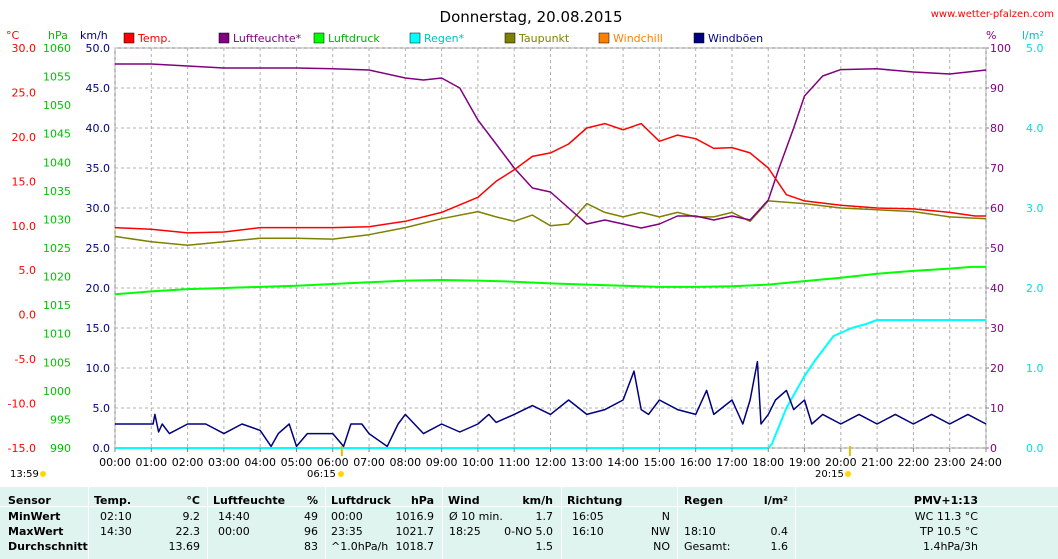 The image size is (1058, 559). I want to click on pressure-tick-label: 1030, so click(57, 219).